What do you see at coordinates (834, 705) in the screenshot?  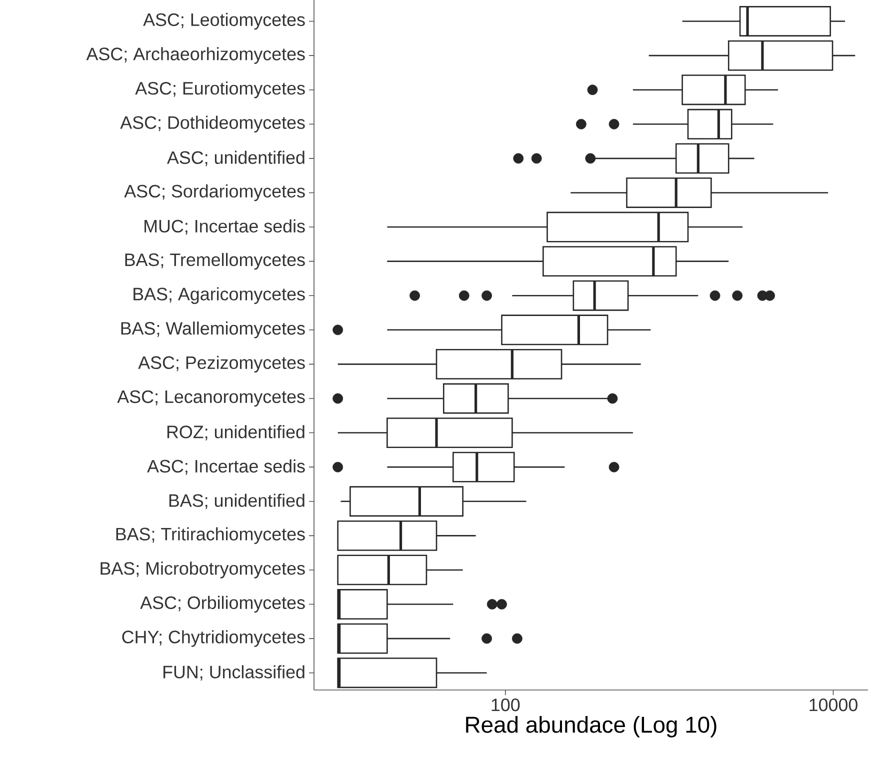 I see `x-tick-label: 10000` at bounding box center [834, 705].